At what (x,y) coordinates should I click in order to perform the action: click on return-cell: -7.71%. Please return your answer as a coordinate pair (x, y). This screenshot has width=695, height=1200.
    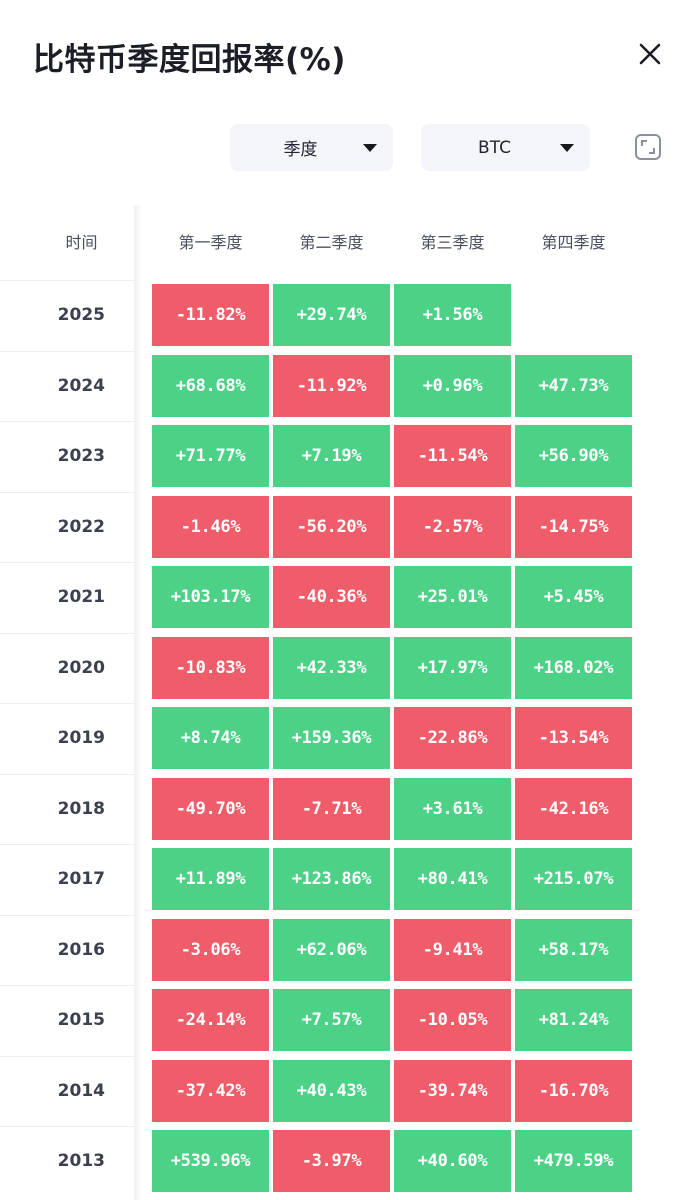
    Looking at the image, I should click on (331, 808).